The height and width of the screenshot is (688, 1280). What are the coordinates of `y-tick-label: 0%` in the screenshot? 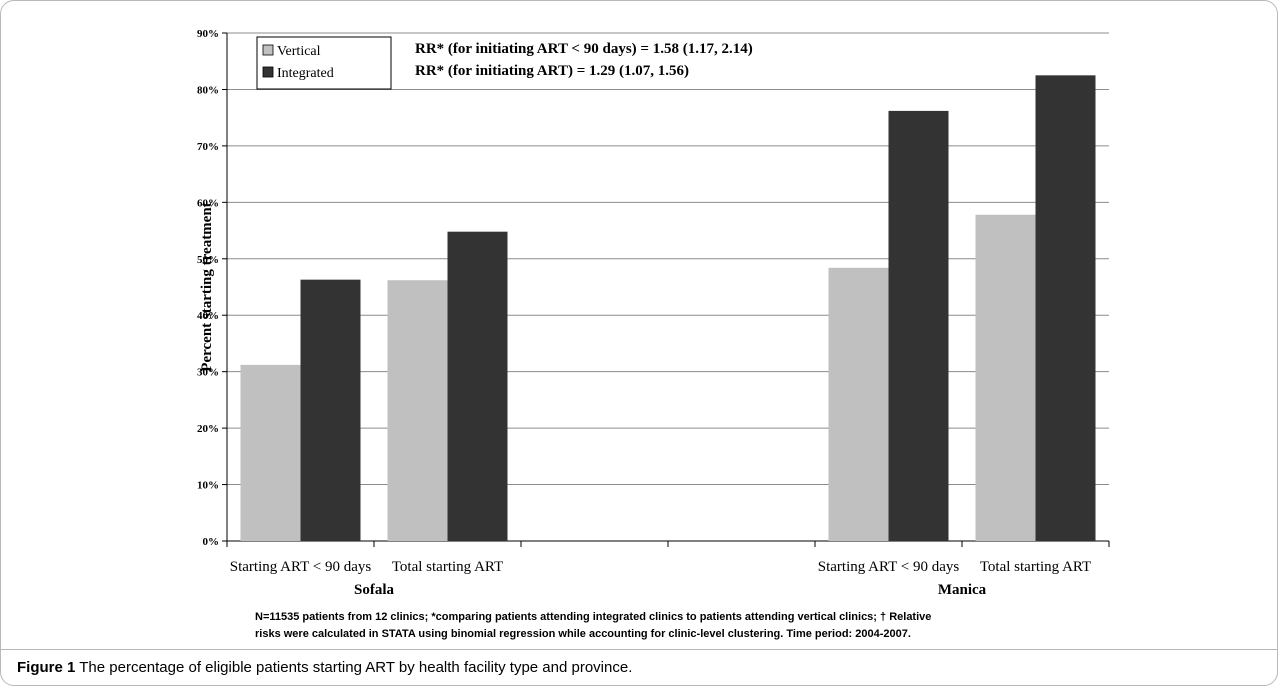 It's located at (211, 542).